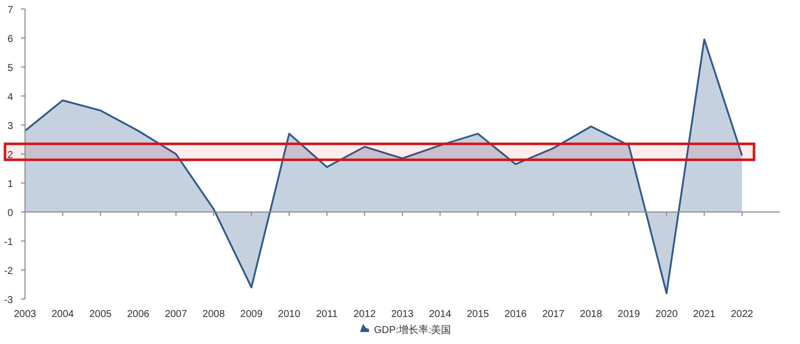 The height and width of the screenshot is (344, 800). What do you see at coordinates (10, 68) in the screenshot?
I see `y-tick-label: 5` at bounding box center [10, 68].